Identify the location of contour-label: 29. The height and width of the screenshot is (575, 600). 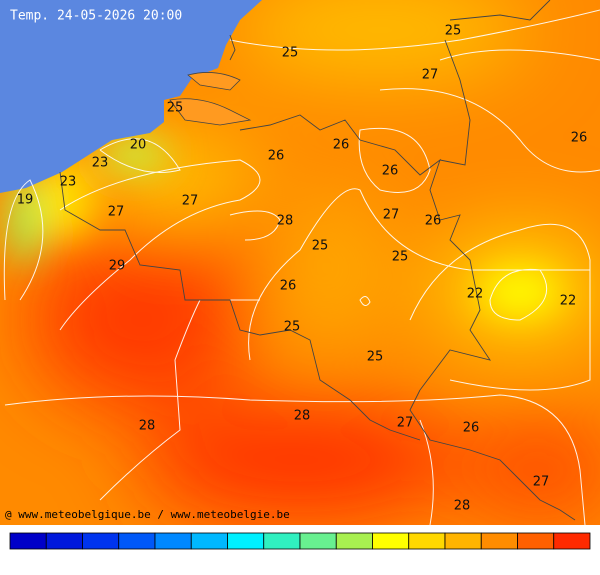
(117, 266).